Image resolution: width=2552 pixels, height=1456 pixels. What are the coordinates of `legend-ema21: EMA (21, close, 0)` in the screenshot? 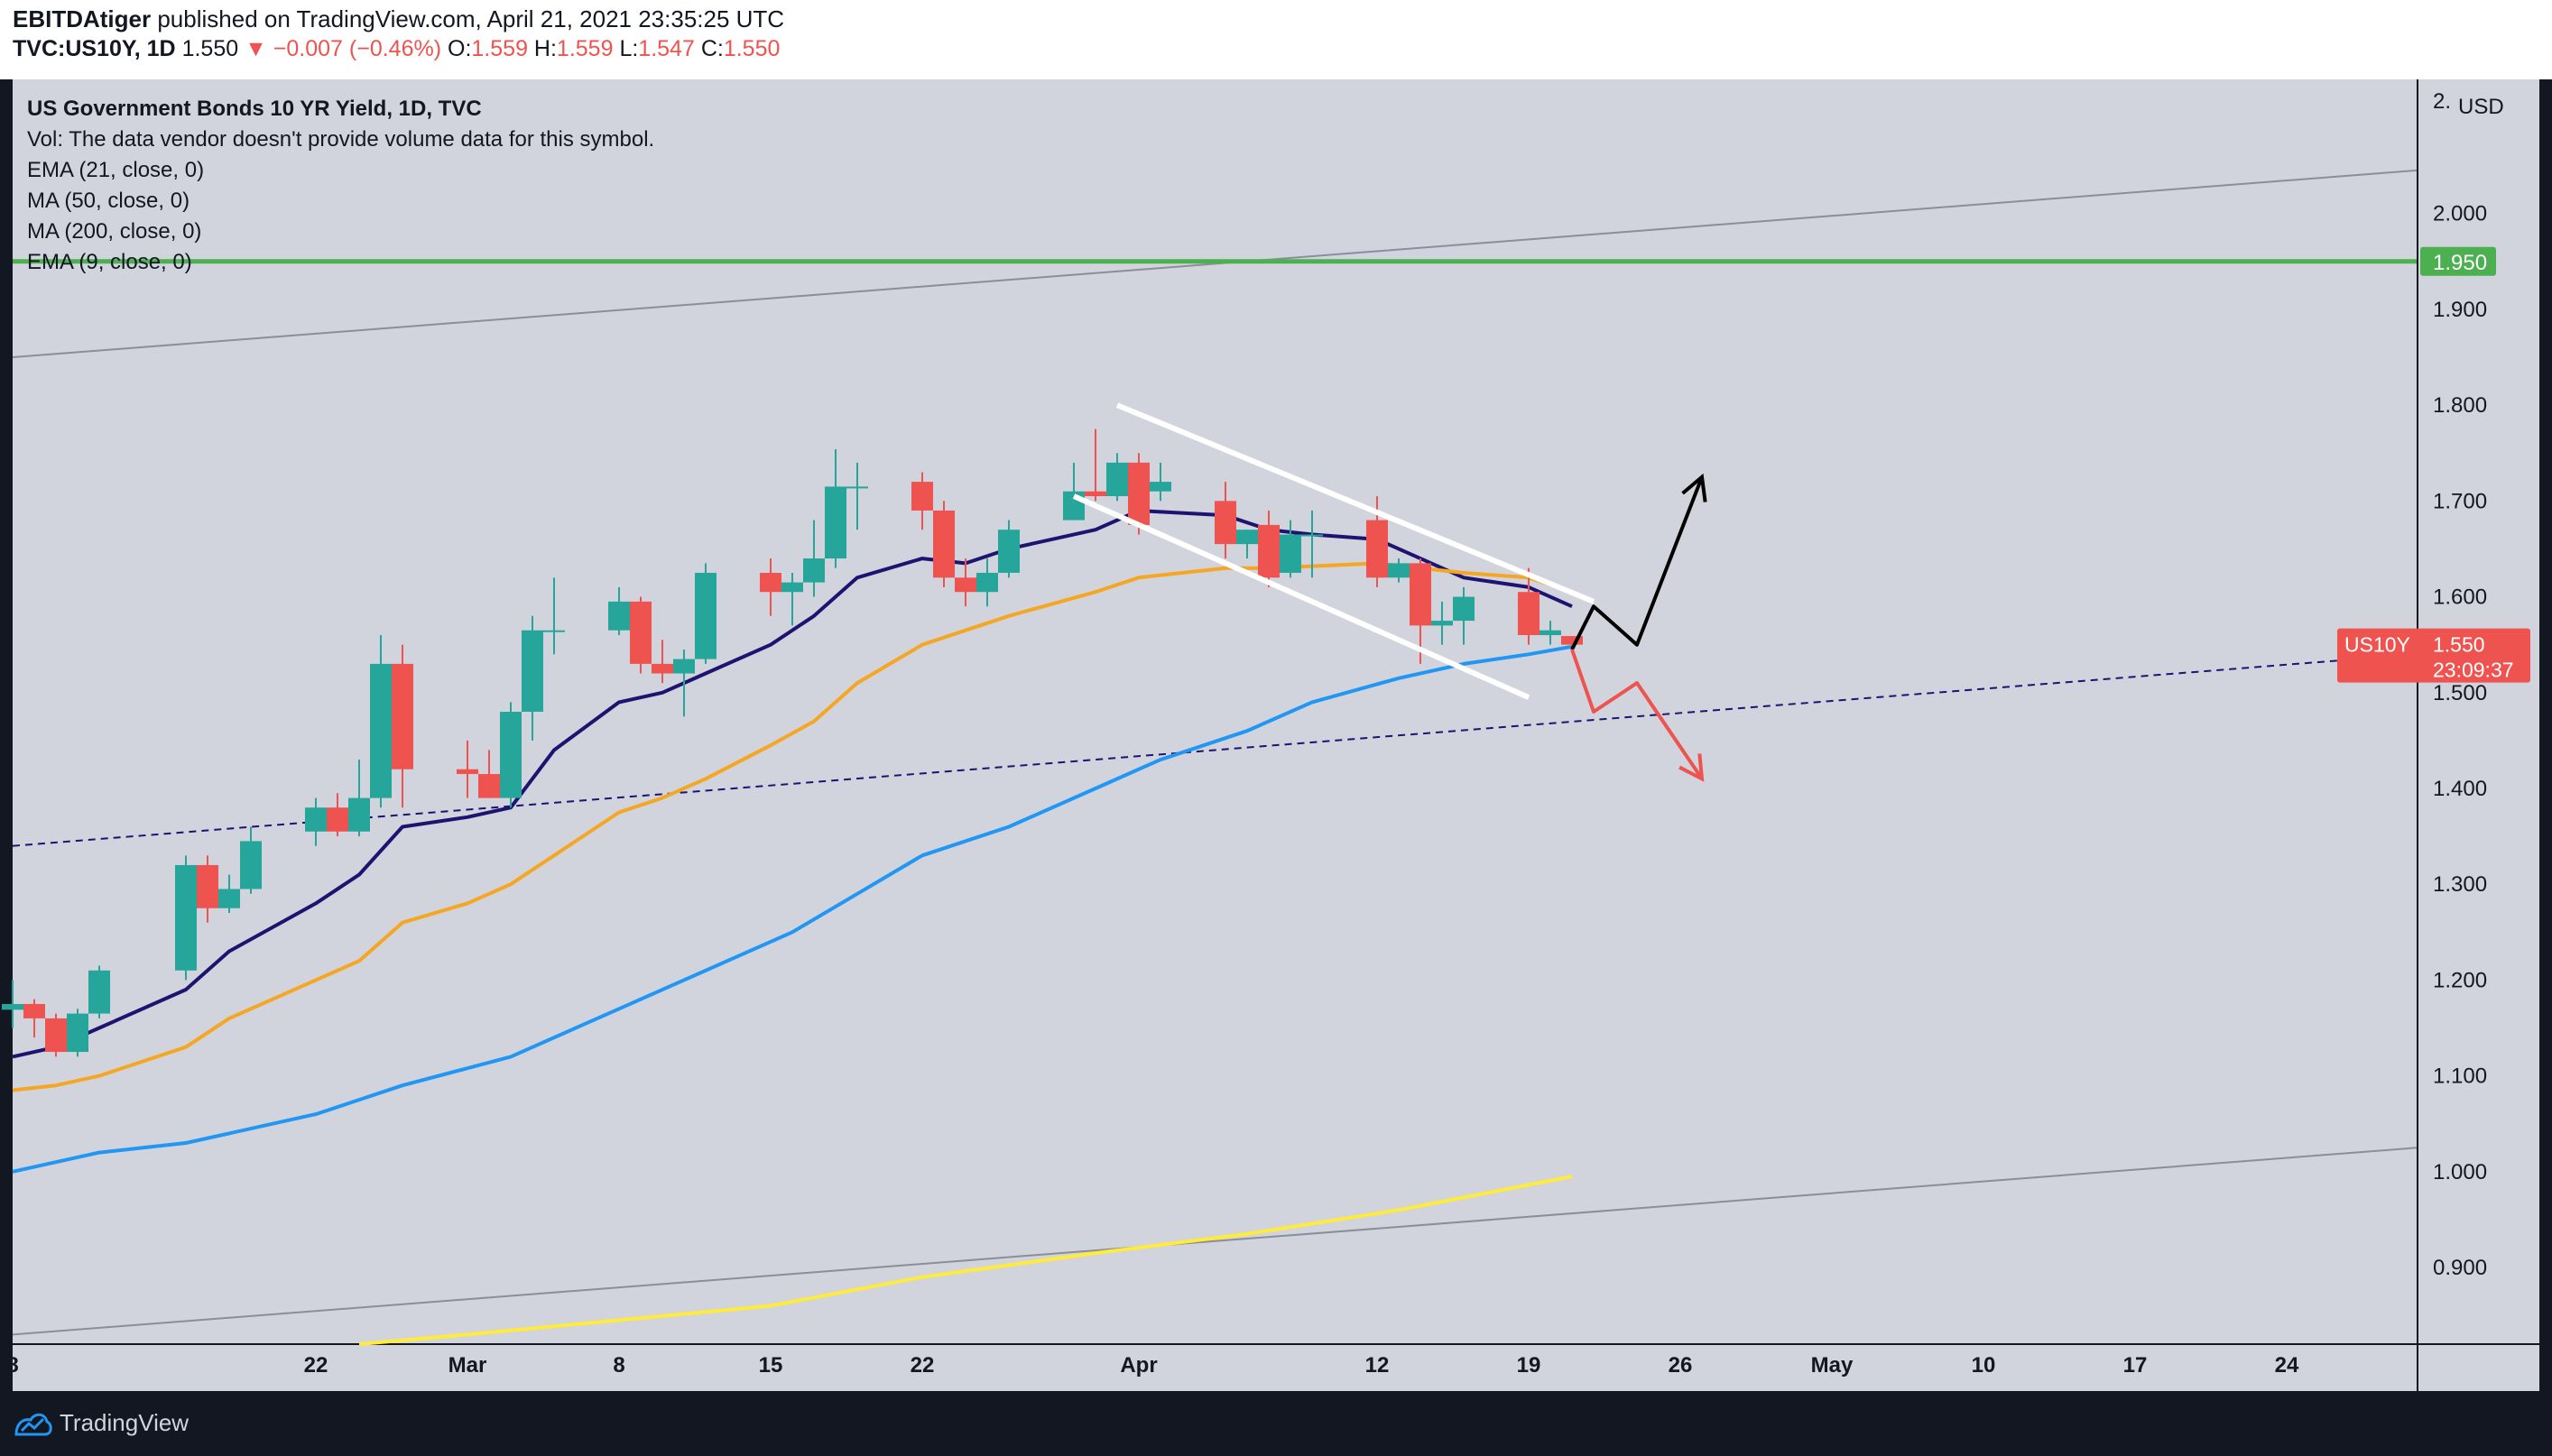 It's located at (116, 170).